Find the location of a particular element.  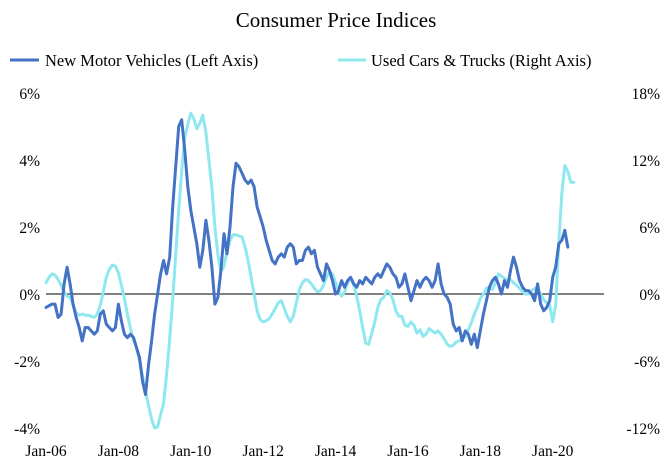

right-tick-label: 12% is located at coordinates (646, 161).